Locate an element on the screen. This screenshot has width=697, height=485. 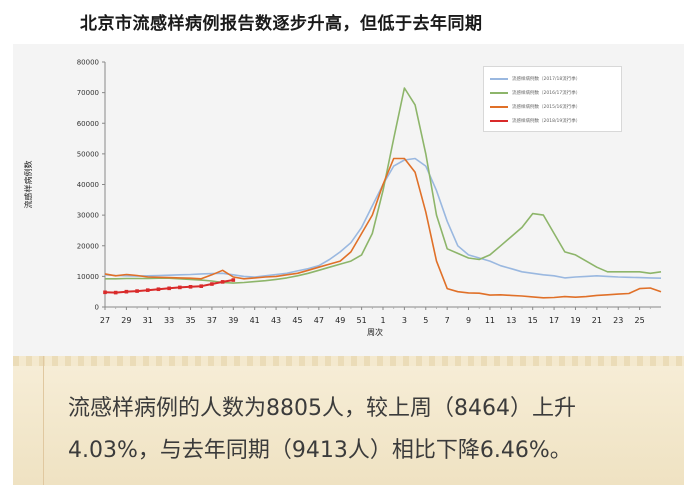
x-tick-label: 31 is located at coordinates (148, 320).